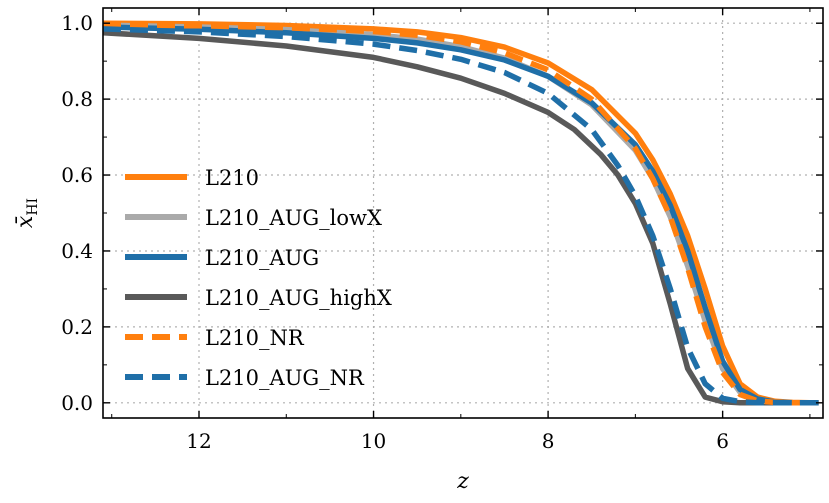 This screenshot has height=503, width=829. What do you see at coordinates (232, 178) in the screenshot?
I see `legend-label: L210` at bounding box center [232, 178].